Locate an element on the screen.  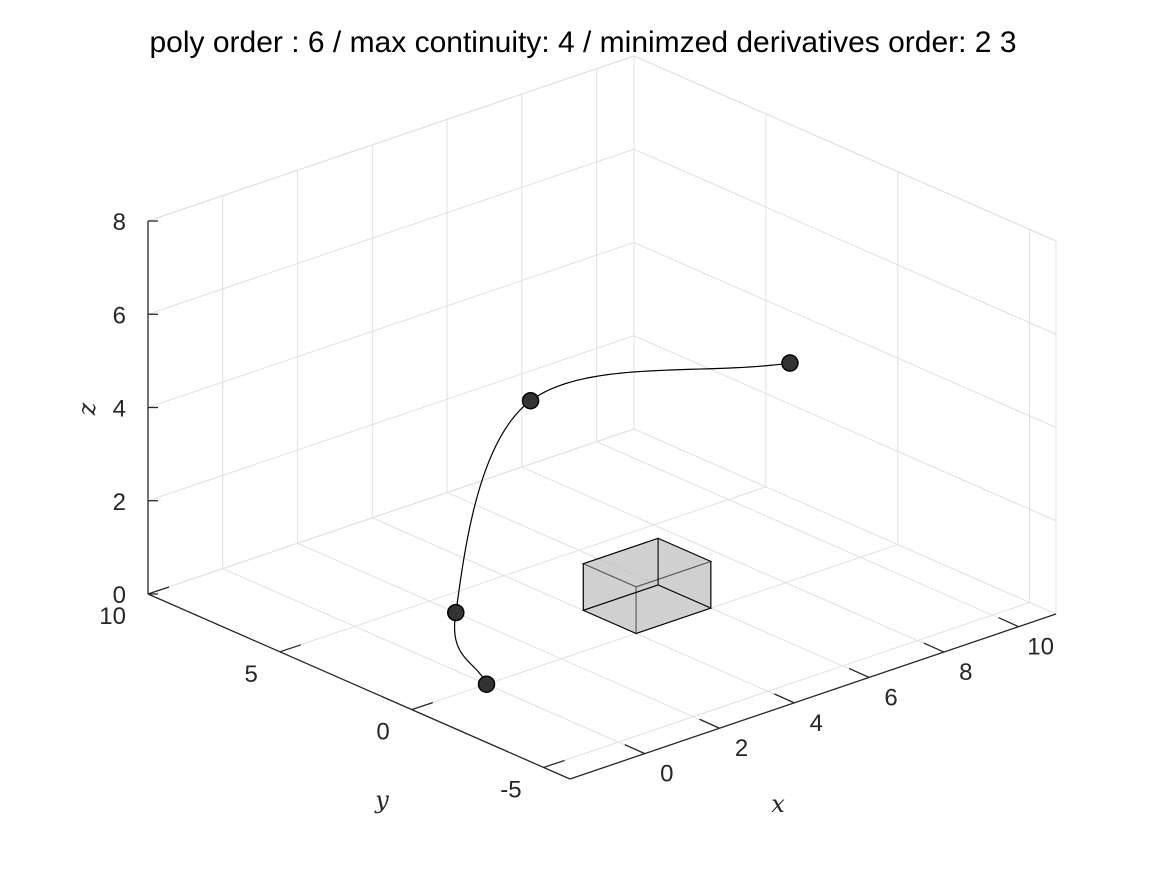
x-tick-label: 8 is located at coordinates (965, 672).